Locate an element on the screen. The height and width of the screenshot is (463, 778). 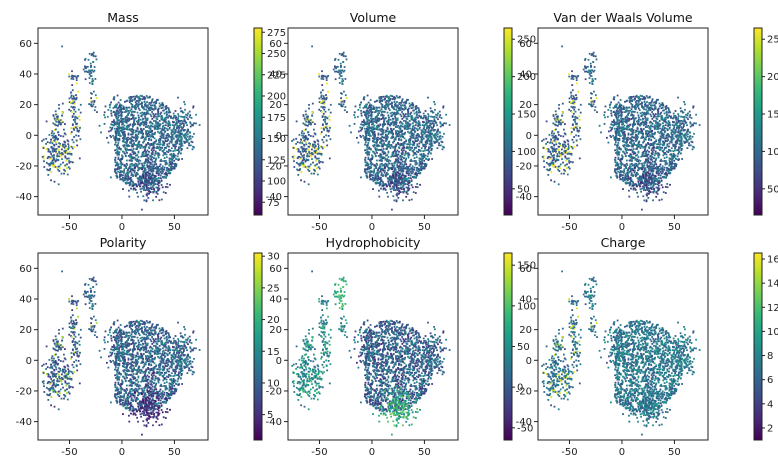
y-tick-label: -40 is located at coordinates (24, 197).